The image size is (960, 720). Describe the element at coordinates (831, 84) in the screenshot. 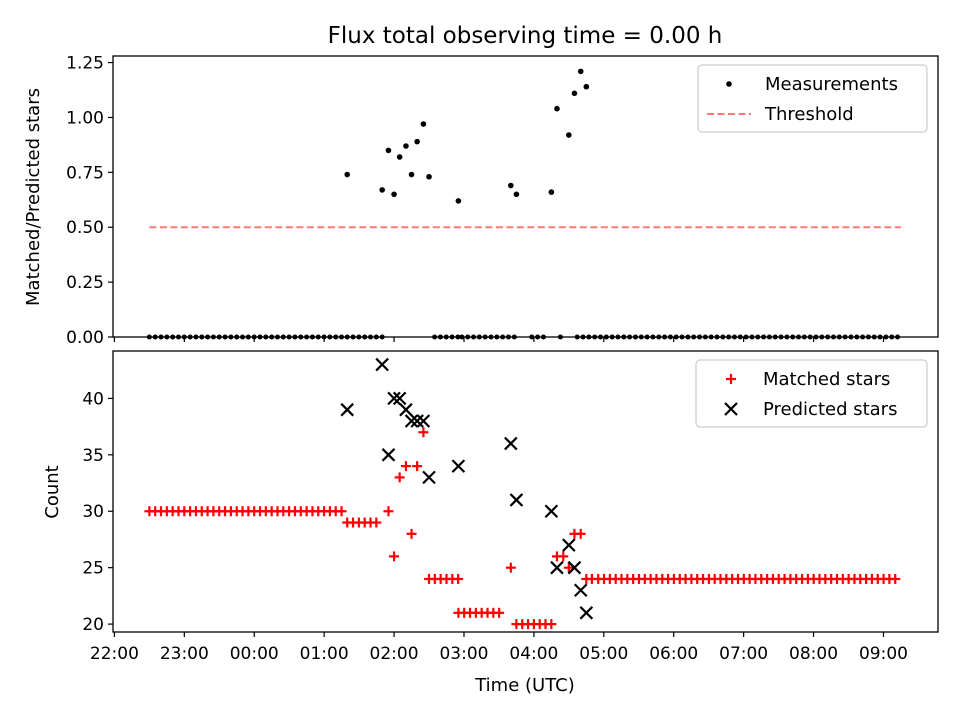

I see `legend-measurements-label: Measurements` at that location.